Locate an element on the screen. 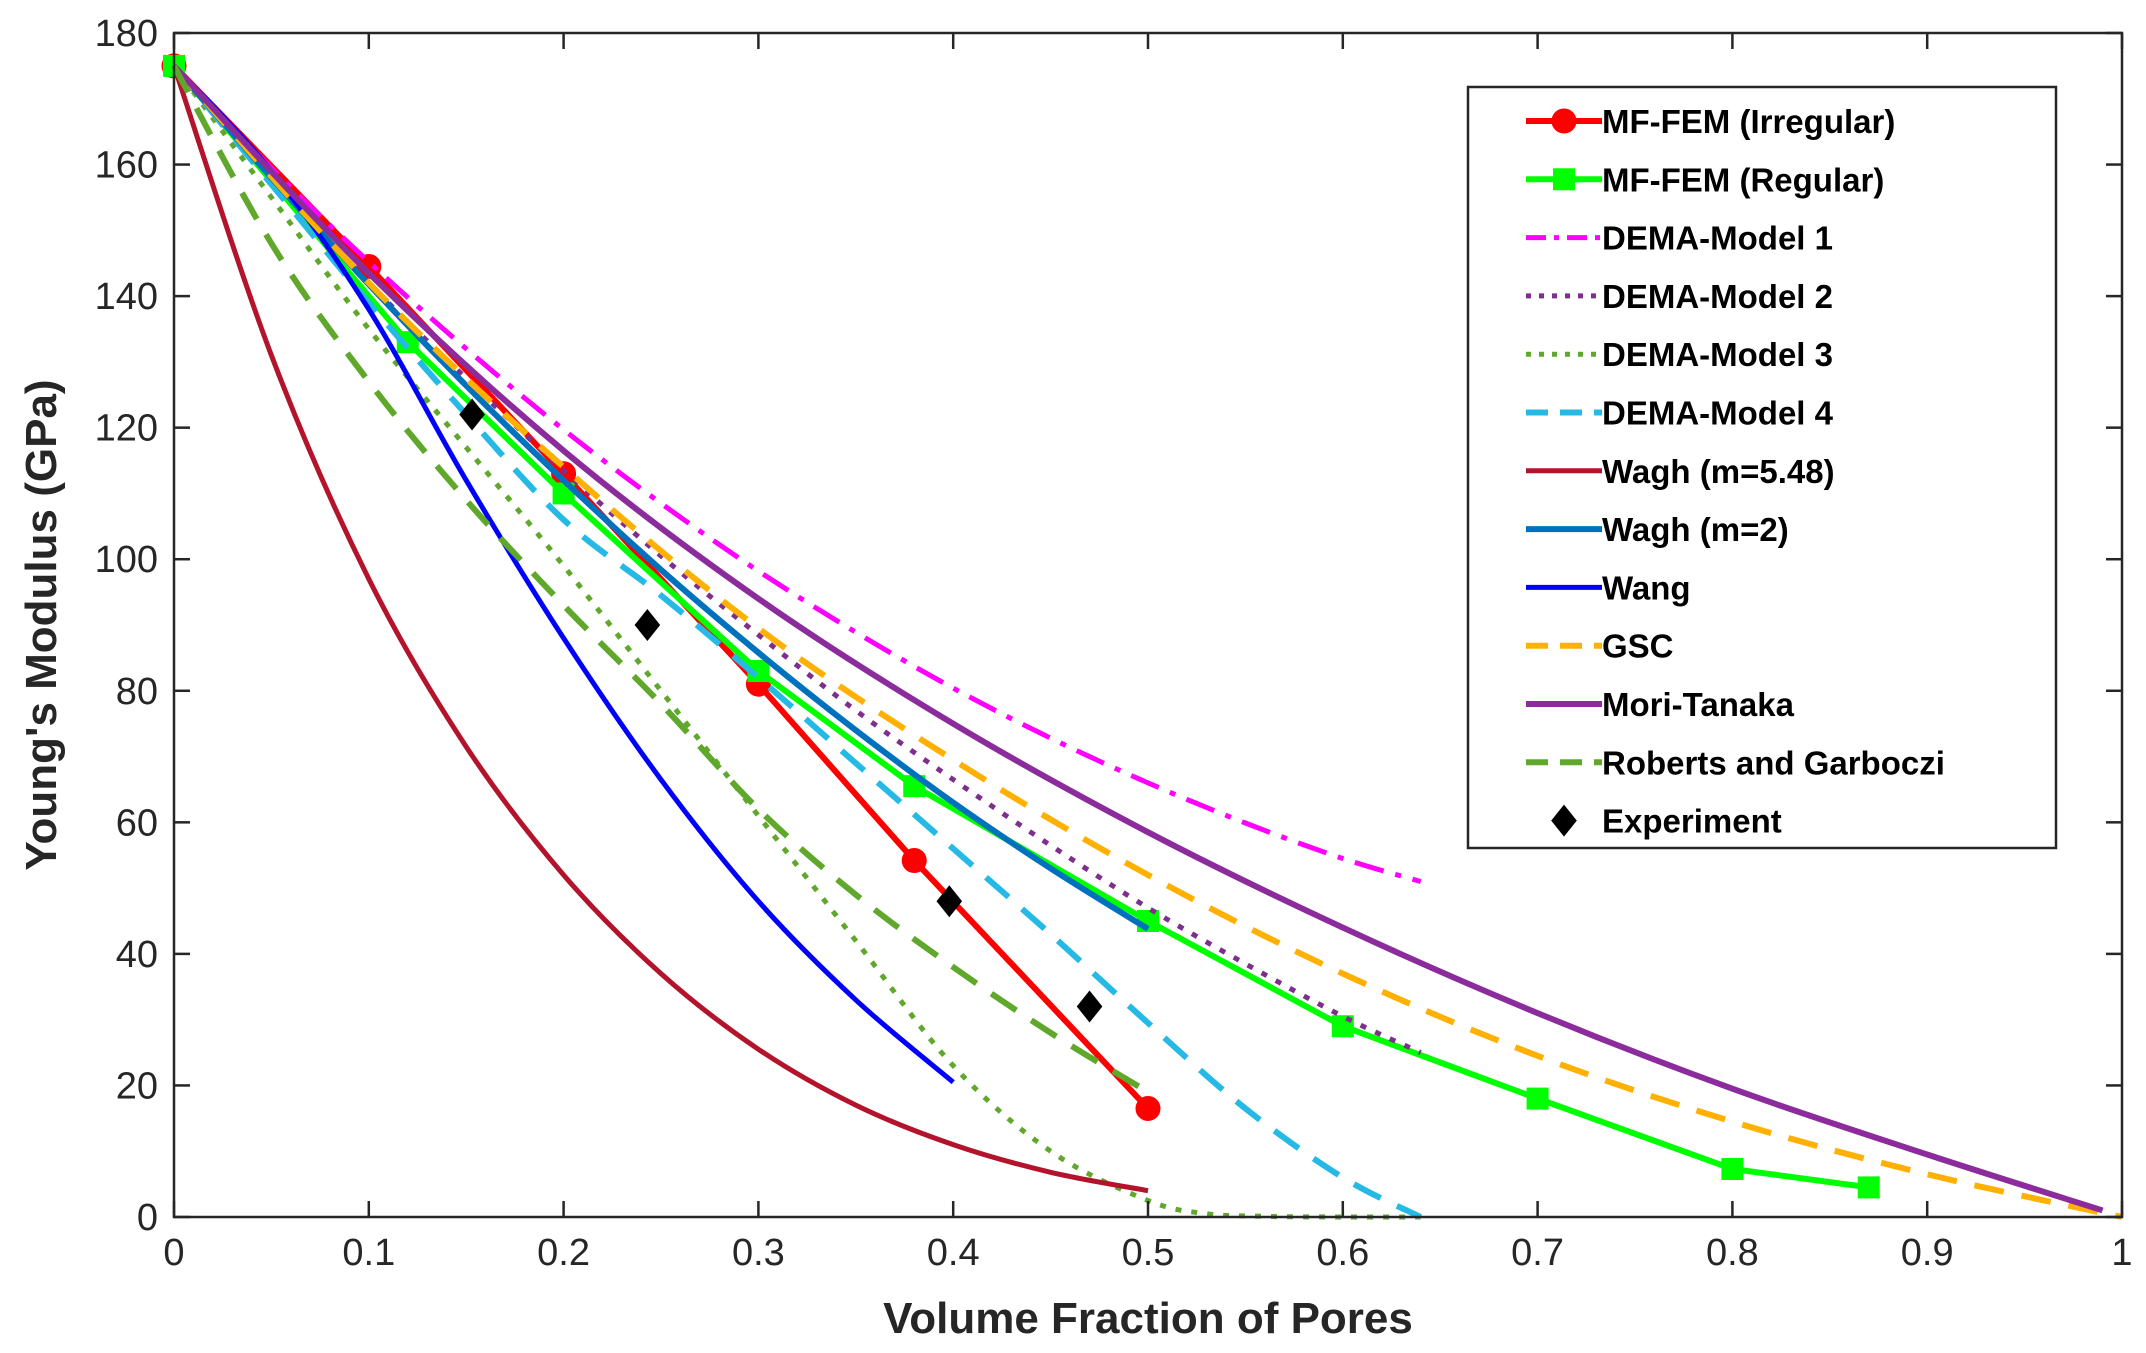 This screenshot has width=2146, height=1353. y-tick-label: 60 is located at coordinates (137, 823).